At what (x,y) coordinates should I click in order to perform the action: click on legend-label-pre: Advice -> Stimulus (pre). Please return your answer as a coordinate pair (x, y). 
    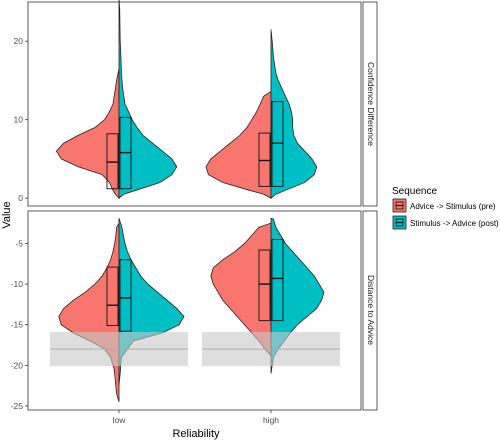
    Looking at the image, I should click on (453, 206).